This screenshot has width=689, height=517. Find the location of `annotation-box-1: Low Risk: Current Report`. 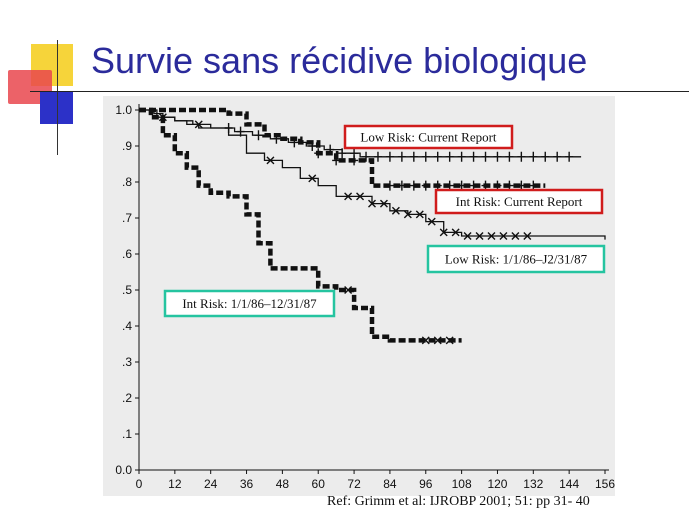

annotation-box-1: Low Risk: Current Report is located at coordinates (428, 137).